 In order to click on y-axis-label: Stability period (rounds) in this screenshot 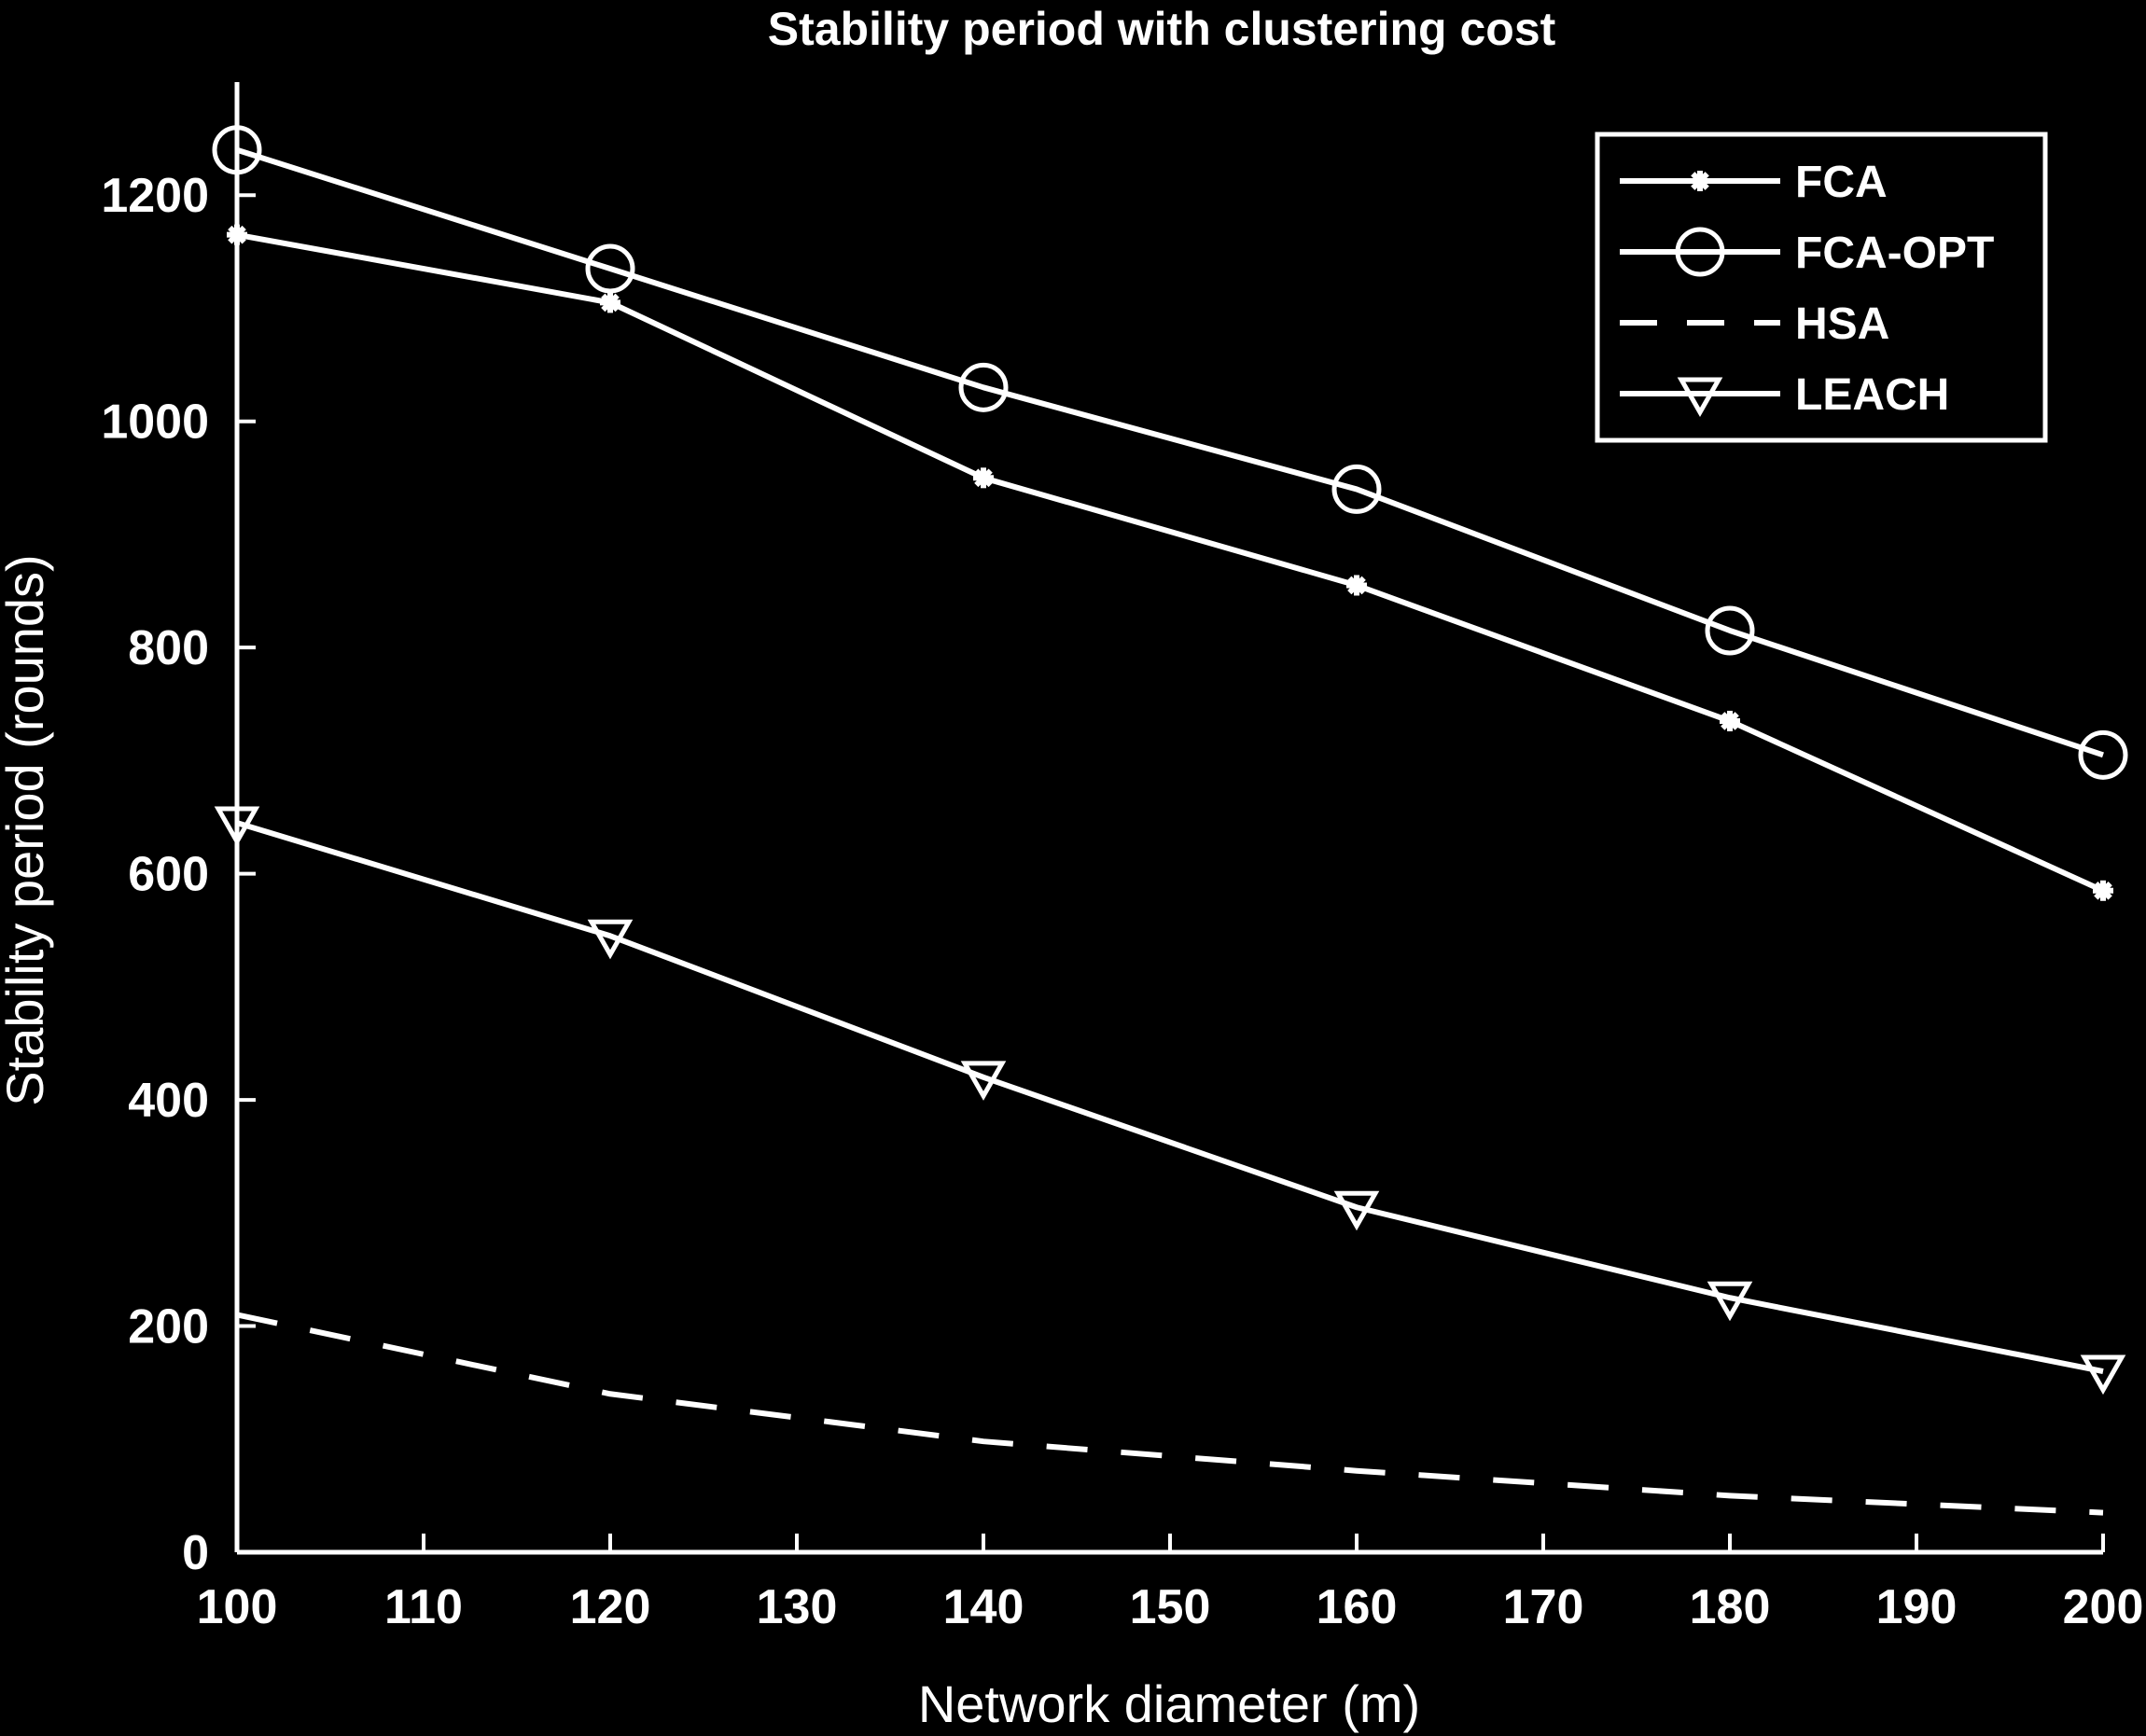, I will do `click(27, 829)`.